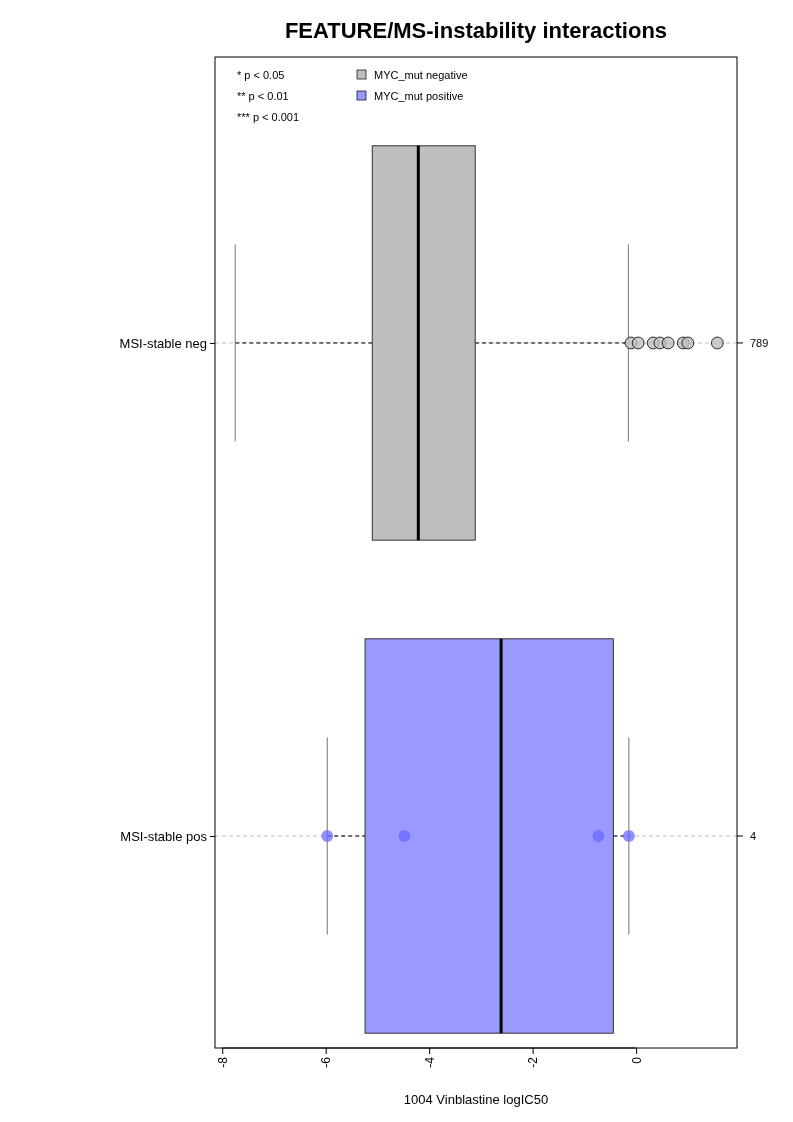 This screenshot has width=793, height=1122. Describe the element at coordinates (421, 75) in the screenshot. I see `legend-label: MYC_mut negative` at that location.